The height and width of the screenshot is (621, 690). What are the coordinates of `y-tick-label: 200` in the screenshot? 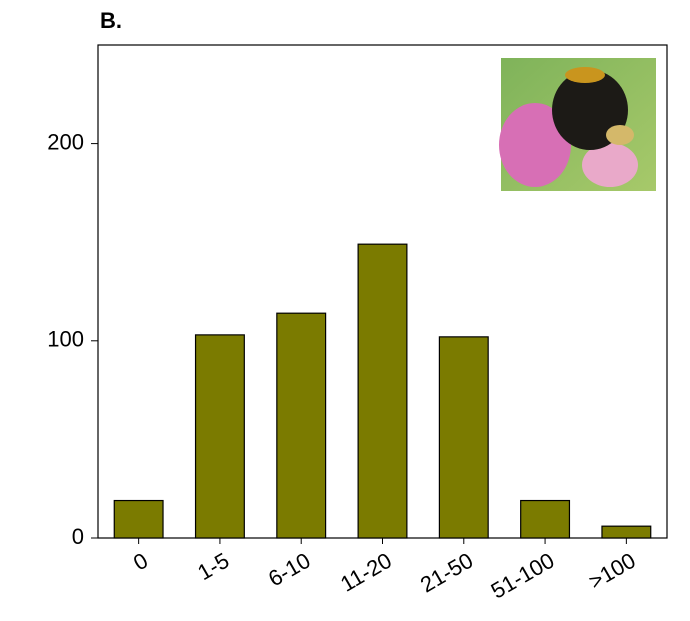 It's located at (65, 141).